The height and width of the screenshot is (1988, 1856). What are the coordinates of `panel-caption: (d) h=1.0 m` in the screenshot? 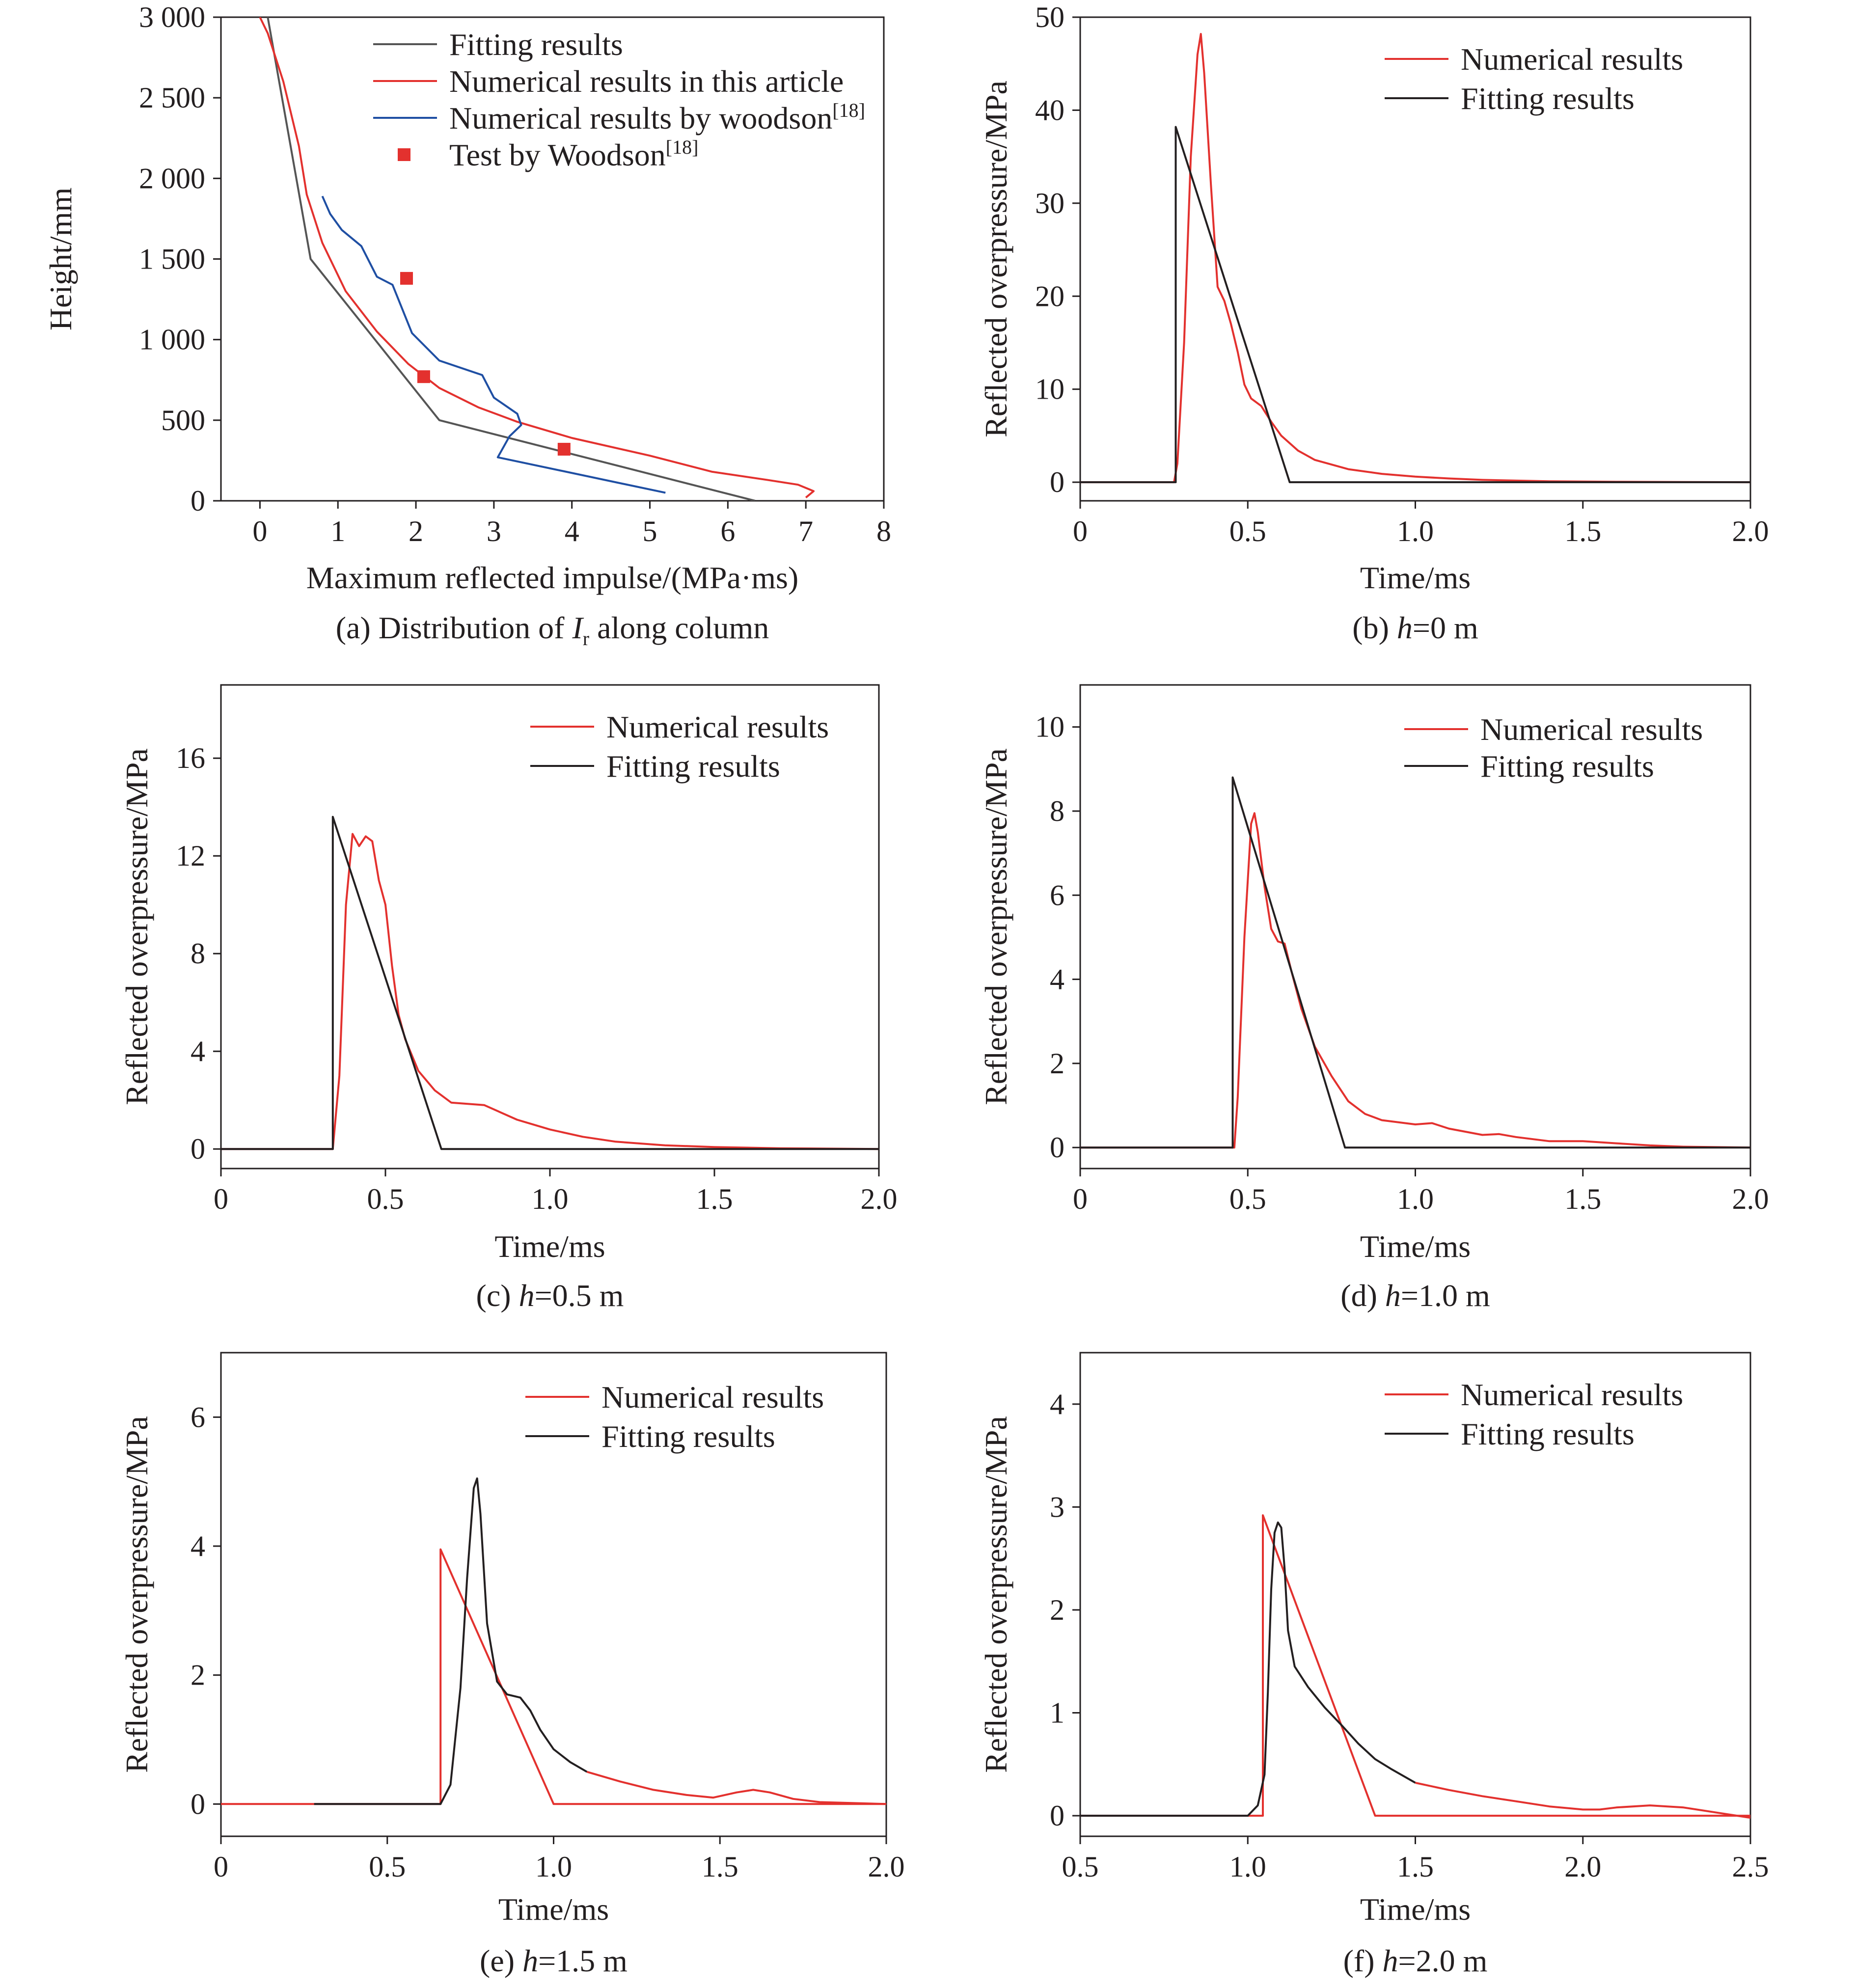 It's located at (1415, 1295).